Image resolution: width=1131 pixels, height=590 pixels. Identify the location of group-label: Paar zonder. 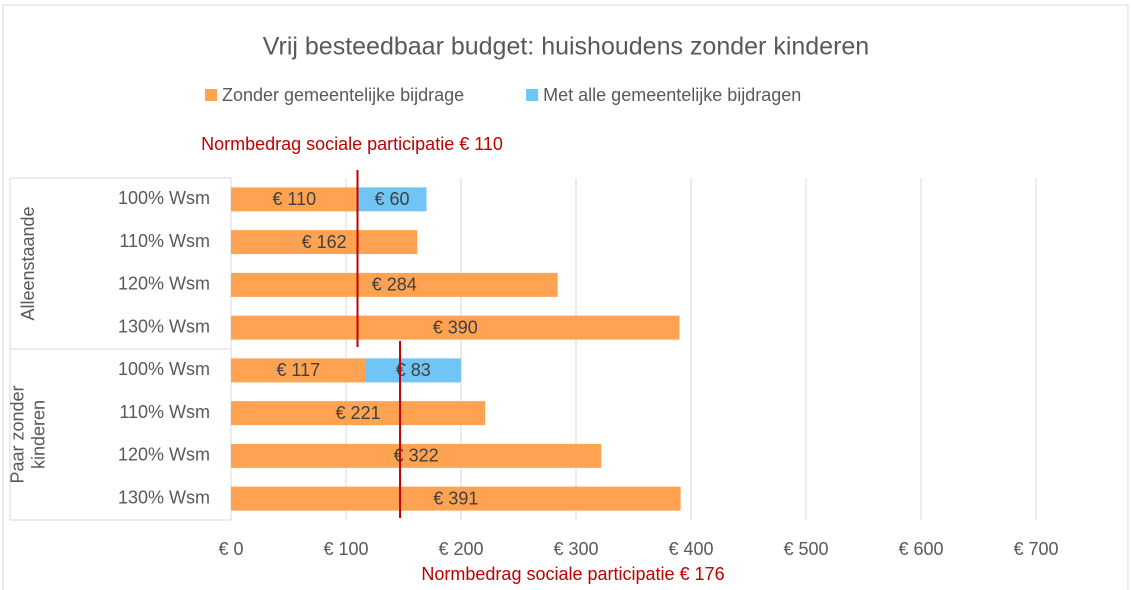
(17, 434).